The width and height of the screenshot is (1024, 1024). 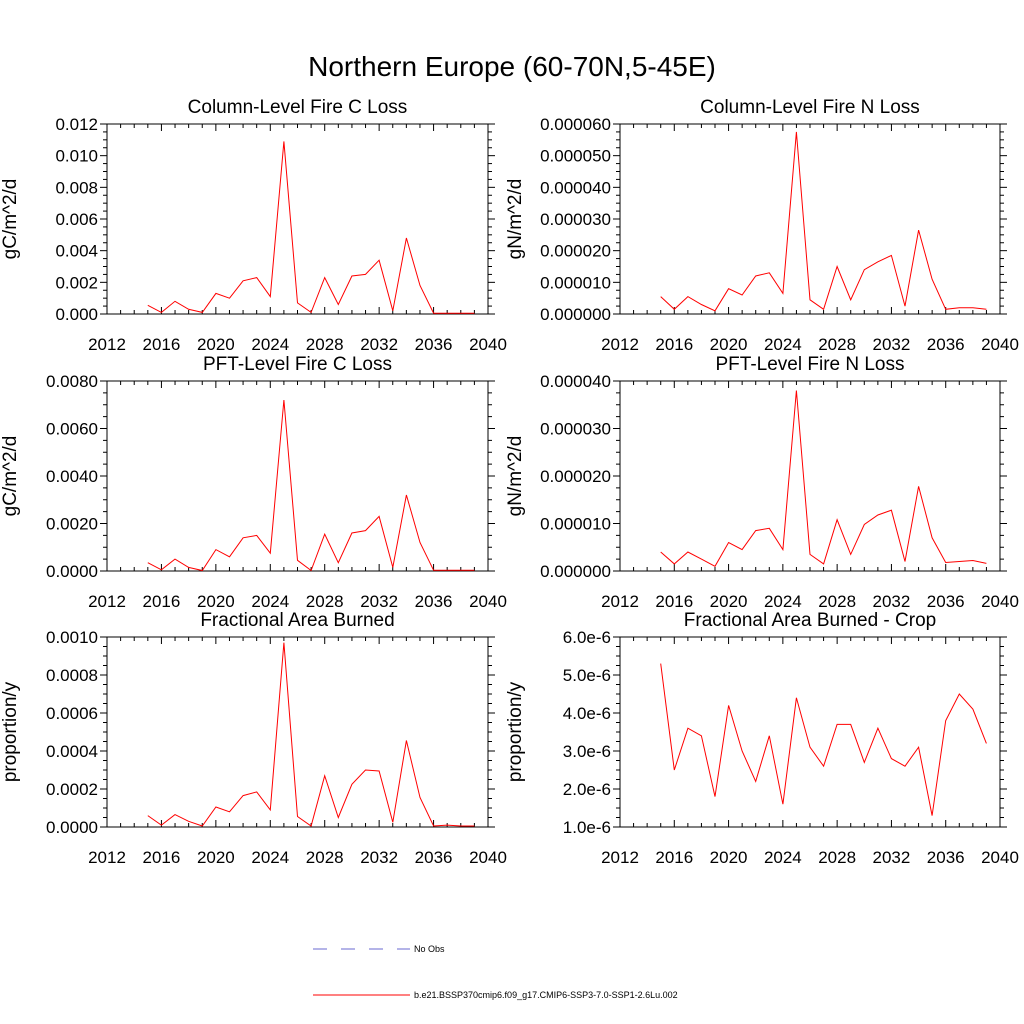 What do you see at coordinates (72, 476) in the screenshot?
I see `y-tick-label: 0.0040` at bounding box center [72, 476].